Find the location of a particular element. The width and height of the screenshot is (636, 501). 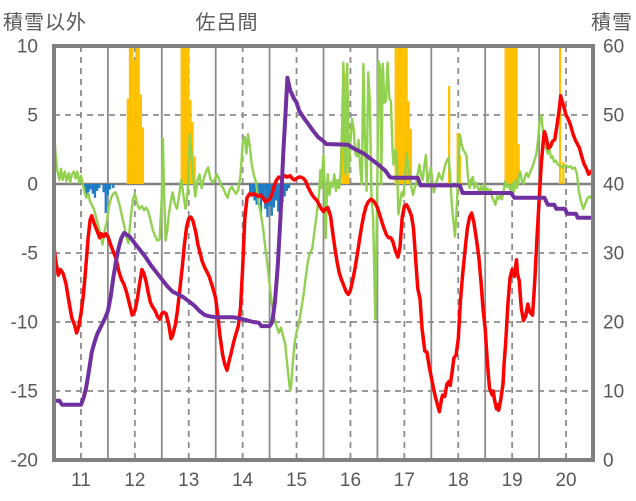

x-tick-label: 18 is located at coordinates (458, 480).